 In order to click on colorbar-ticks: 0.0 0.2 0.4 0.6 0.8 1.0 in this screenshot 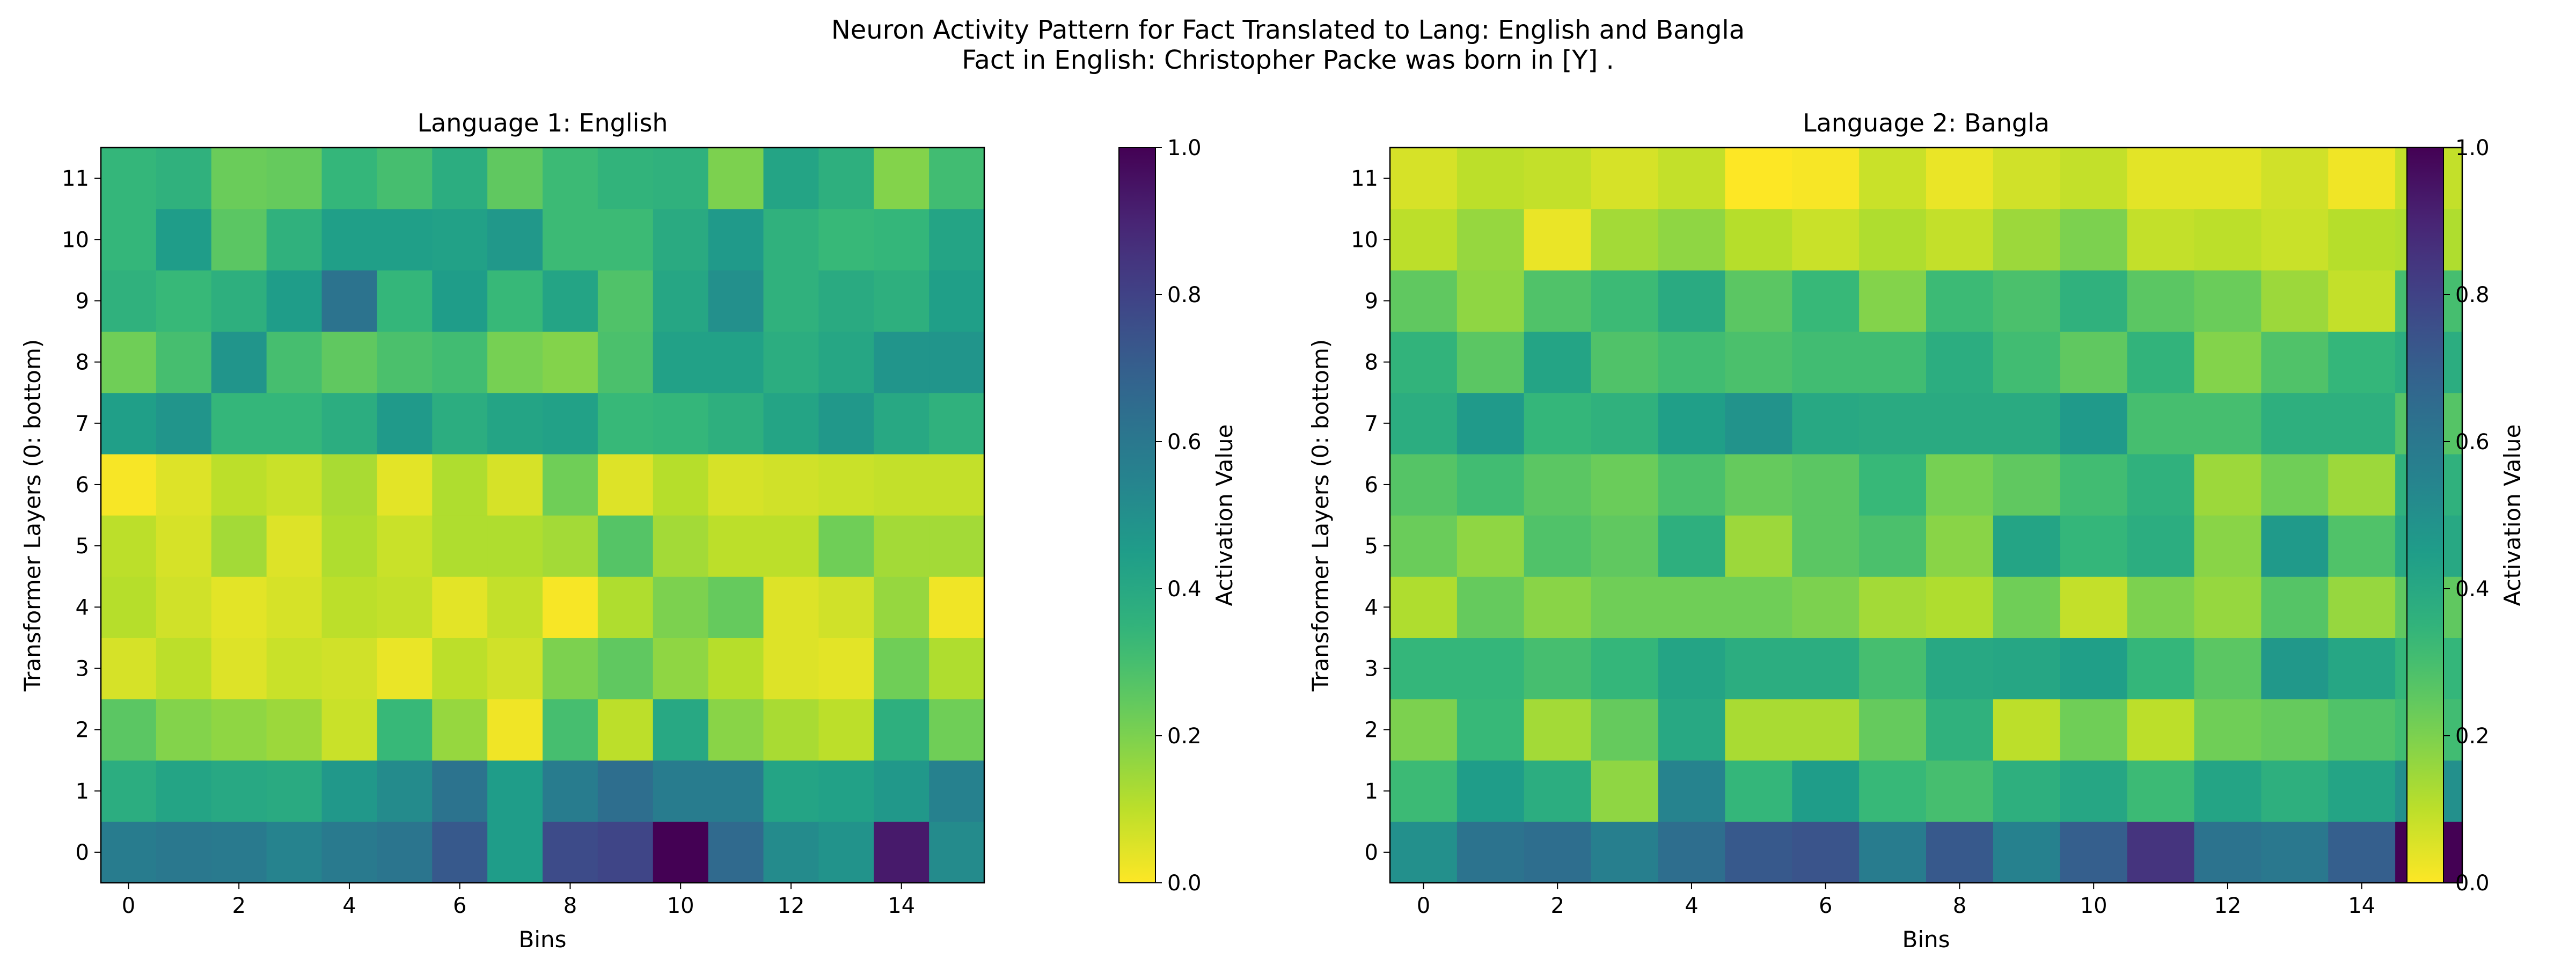, I will do `click(2466, 516)`.